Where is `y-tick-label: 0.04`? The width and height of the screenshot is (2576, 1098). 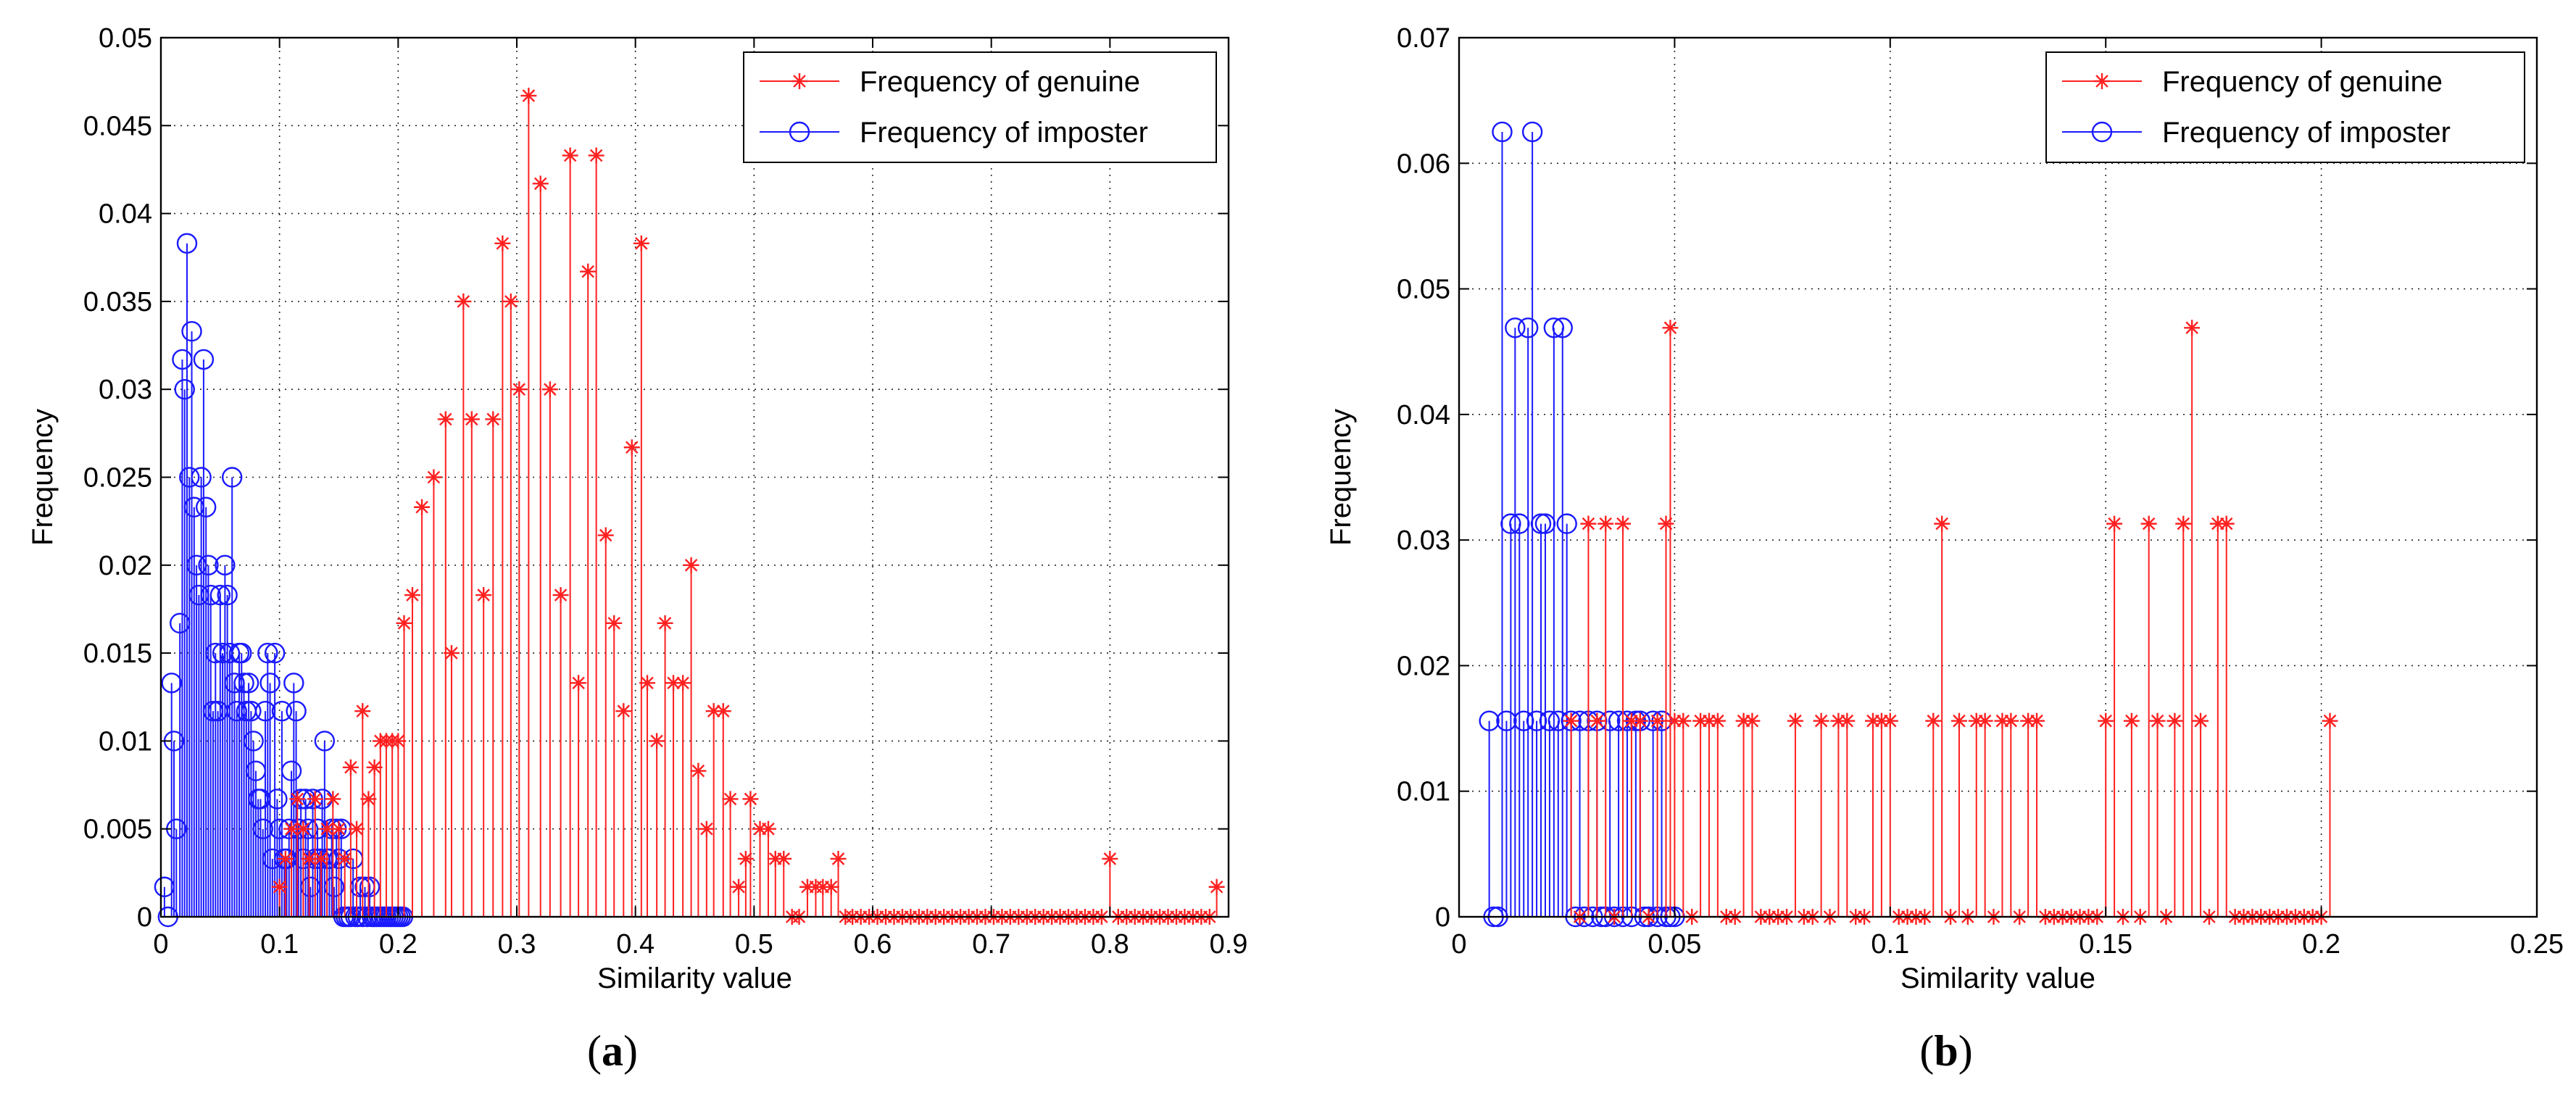
y-tick-label: 0.04 is located at coordinates (125, 215).